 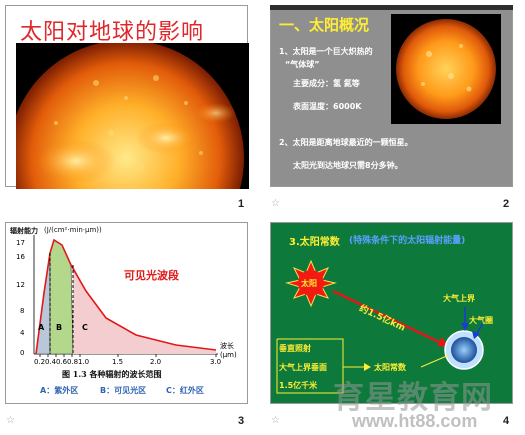 What do you see at coordinates (407, 241) in the screenshot?
I see `slide-4-subheading: (特殊条件下的太阳辐射能量)` at bounding box center [407, 241].